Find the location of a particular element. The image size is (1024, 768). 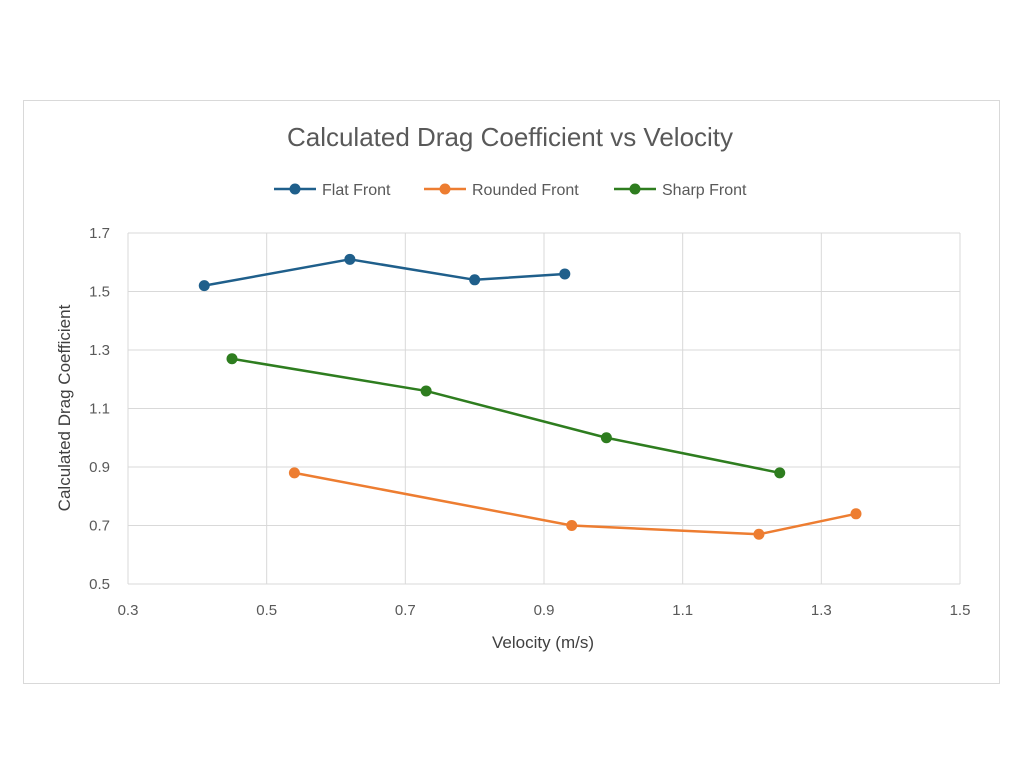

series-flat-front is located at coordinates (384, 272).